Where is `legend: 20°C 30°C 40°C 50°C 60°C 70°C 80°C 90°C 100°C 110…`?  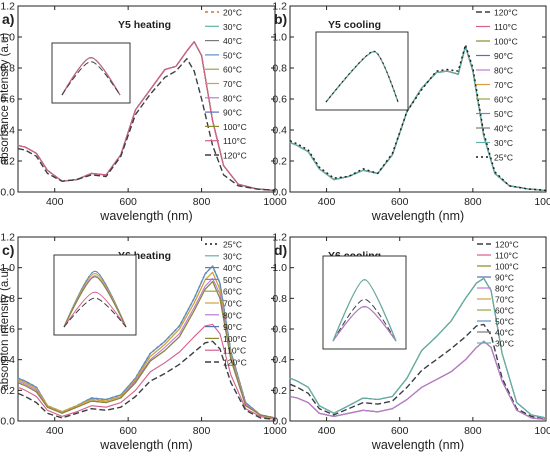 legend: 20°C 30°C 40°C 50°C 60°C 70°C 80°C 90°C 100°C 110… is located at coordinates (226, 84).